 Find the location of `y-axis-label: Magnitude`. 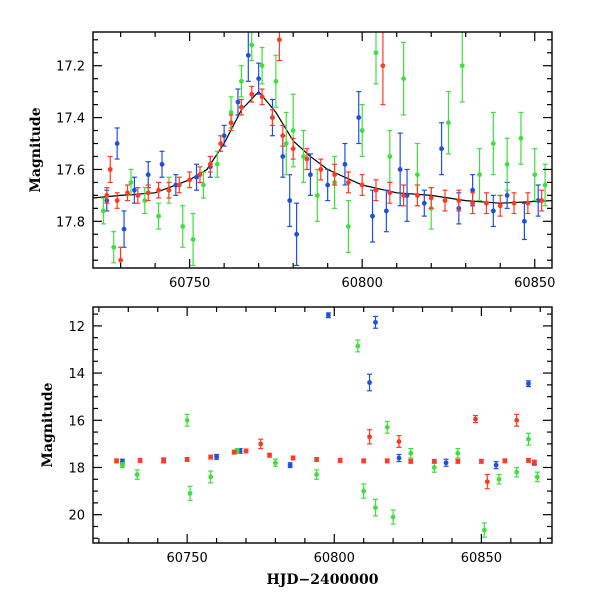

y-axis-label: Magnitude is located at coordinates (36, 149).